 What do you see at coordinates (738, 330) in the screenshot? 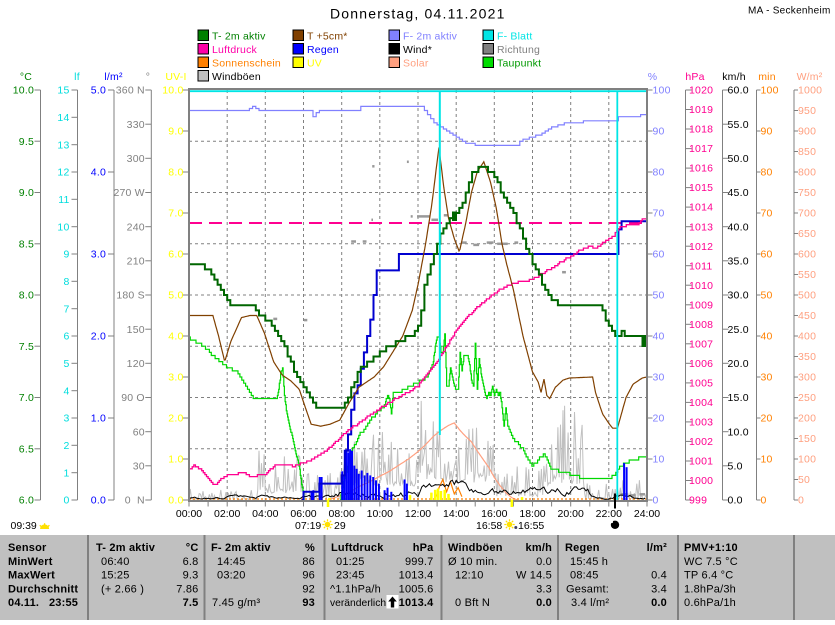
I see `svg-text: 25.0` at bounding box center [738, 330].